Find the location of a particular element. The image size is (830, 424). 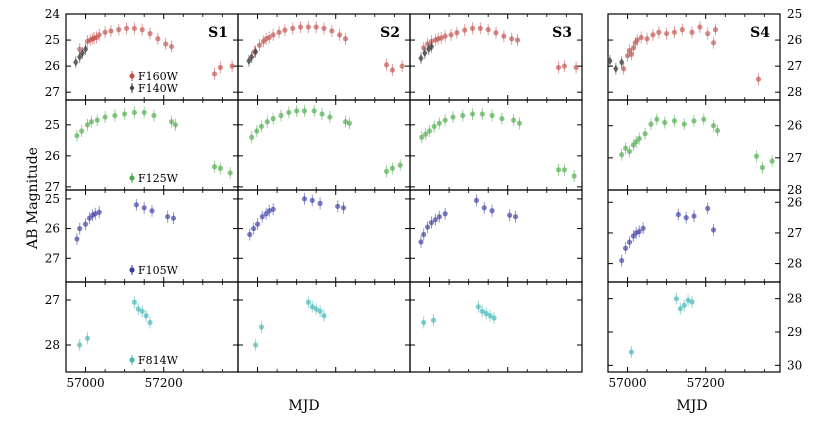

legend-label-f125w: F125W is located at coordinates (158, 178).